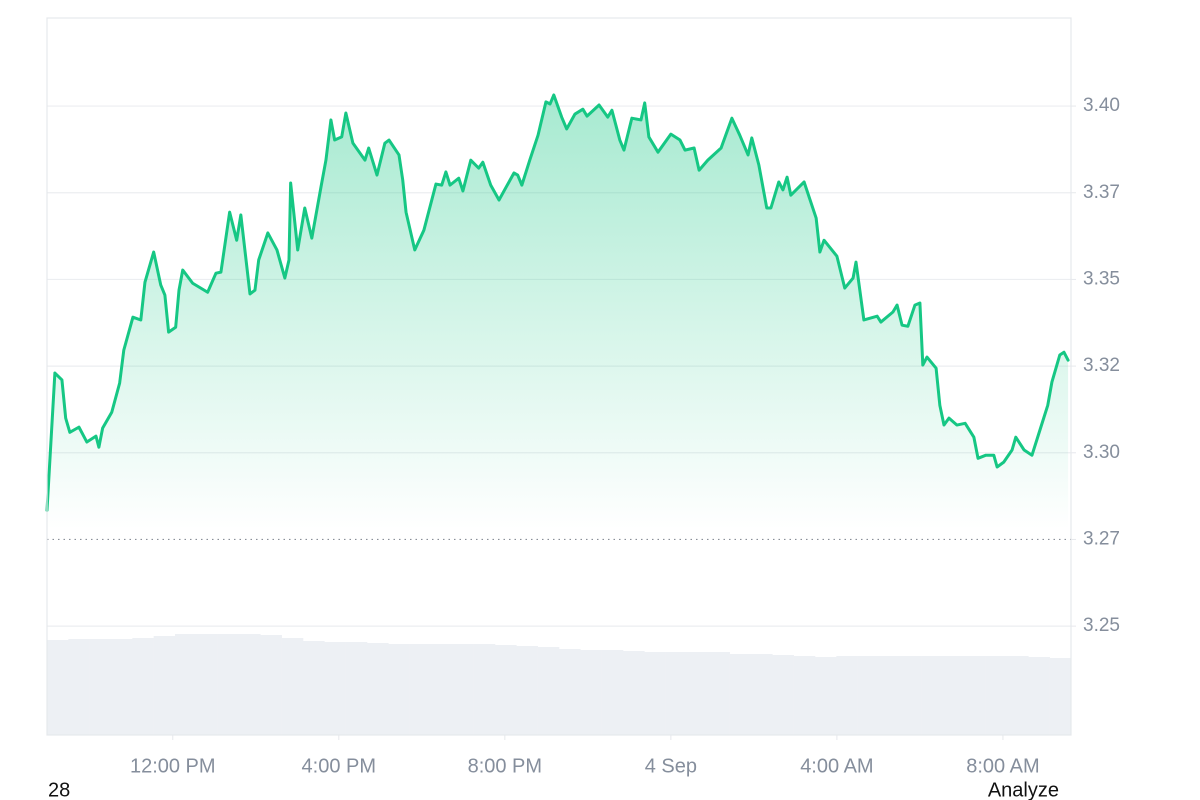  I want to click on y-tick-label: 3.32, so click(1101, 365).